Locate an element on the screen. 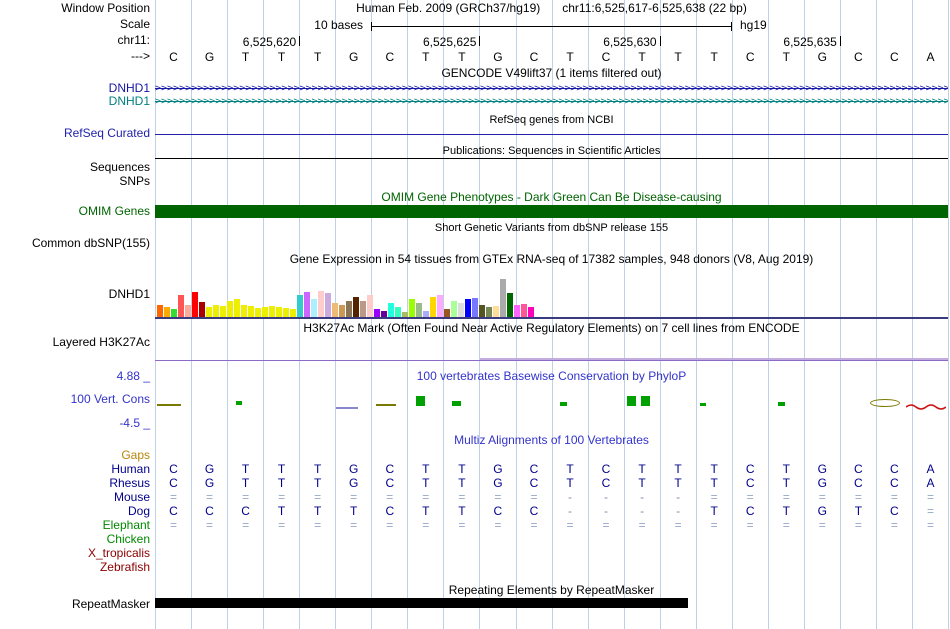 The width and height of the screenshot is (950, 629). repeatmasker-bar is located at coordinates (421, 603).